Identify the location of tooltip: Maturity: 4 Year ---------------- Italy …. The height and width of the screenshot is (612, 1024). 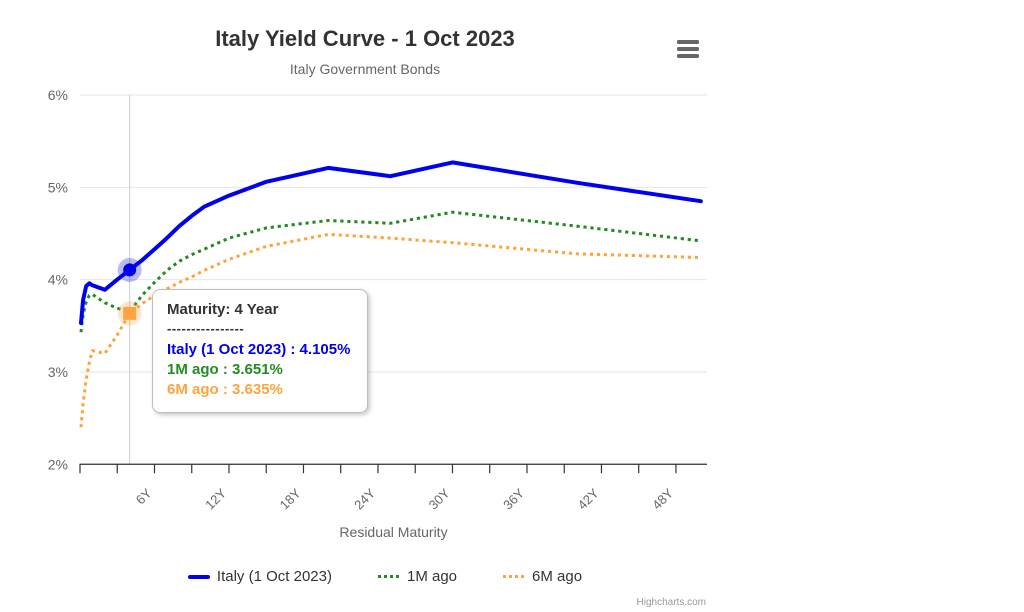
(260, 351).